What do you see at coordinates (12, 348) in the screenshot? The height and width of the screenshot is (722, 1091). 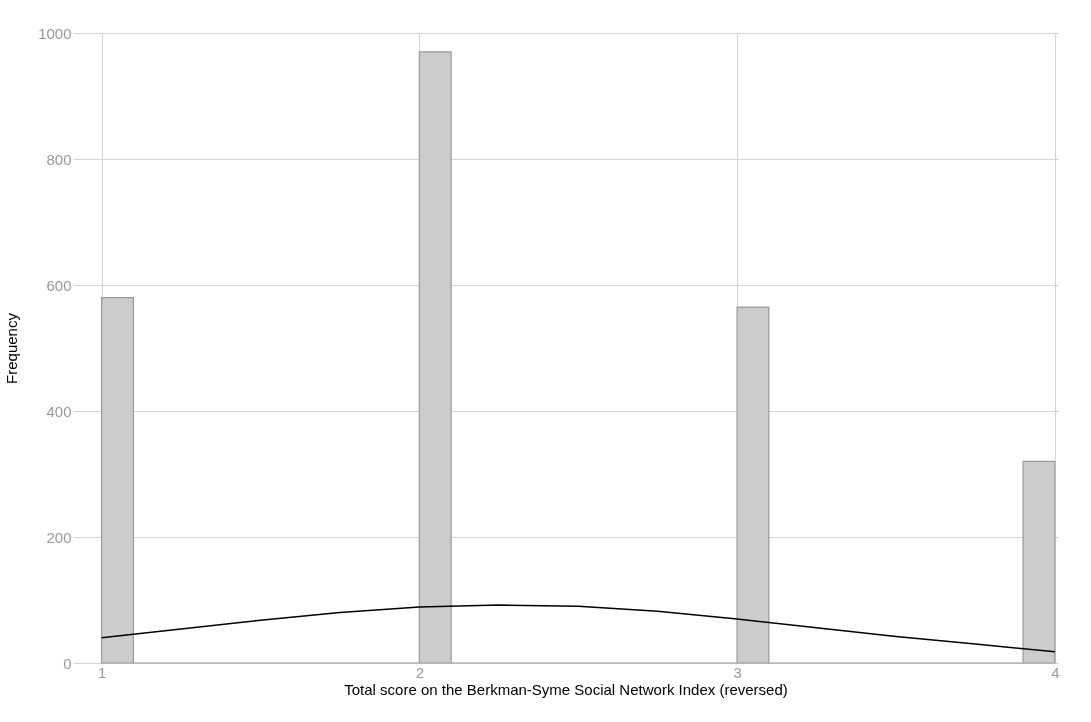 I see `y-axis-title: Frequency` at bounding box center [12, 348].